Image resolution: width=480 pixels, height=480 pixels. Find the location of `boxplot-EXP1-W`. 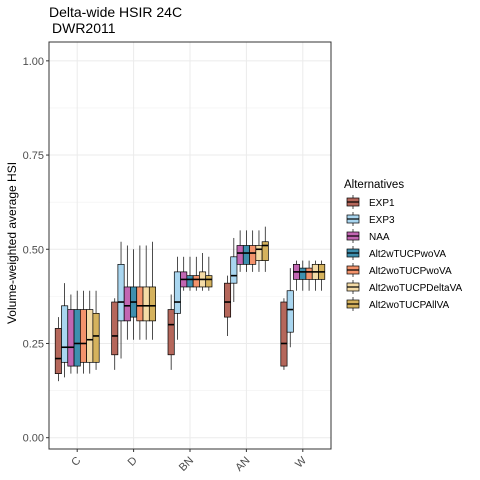

boxplot-EXP1-W is located at coordinates (284, 334).